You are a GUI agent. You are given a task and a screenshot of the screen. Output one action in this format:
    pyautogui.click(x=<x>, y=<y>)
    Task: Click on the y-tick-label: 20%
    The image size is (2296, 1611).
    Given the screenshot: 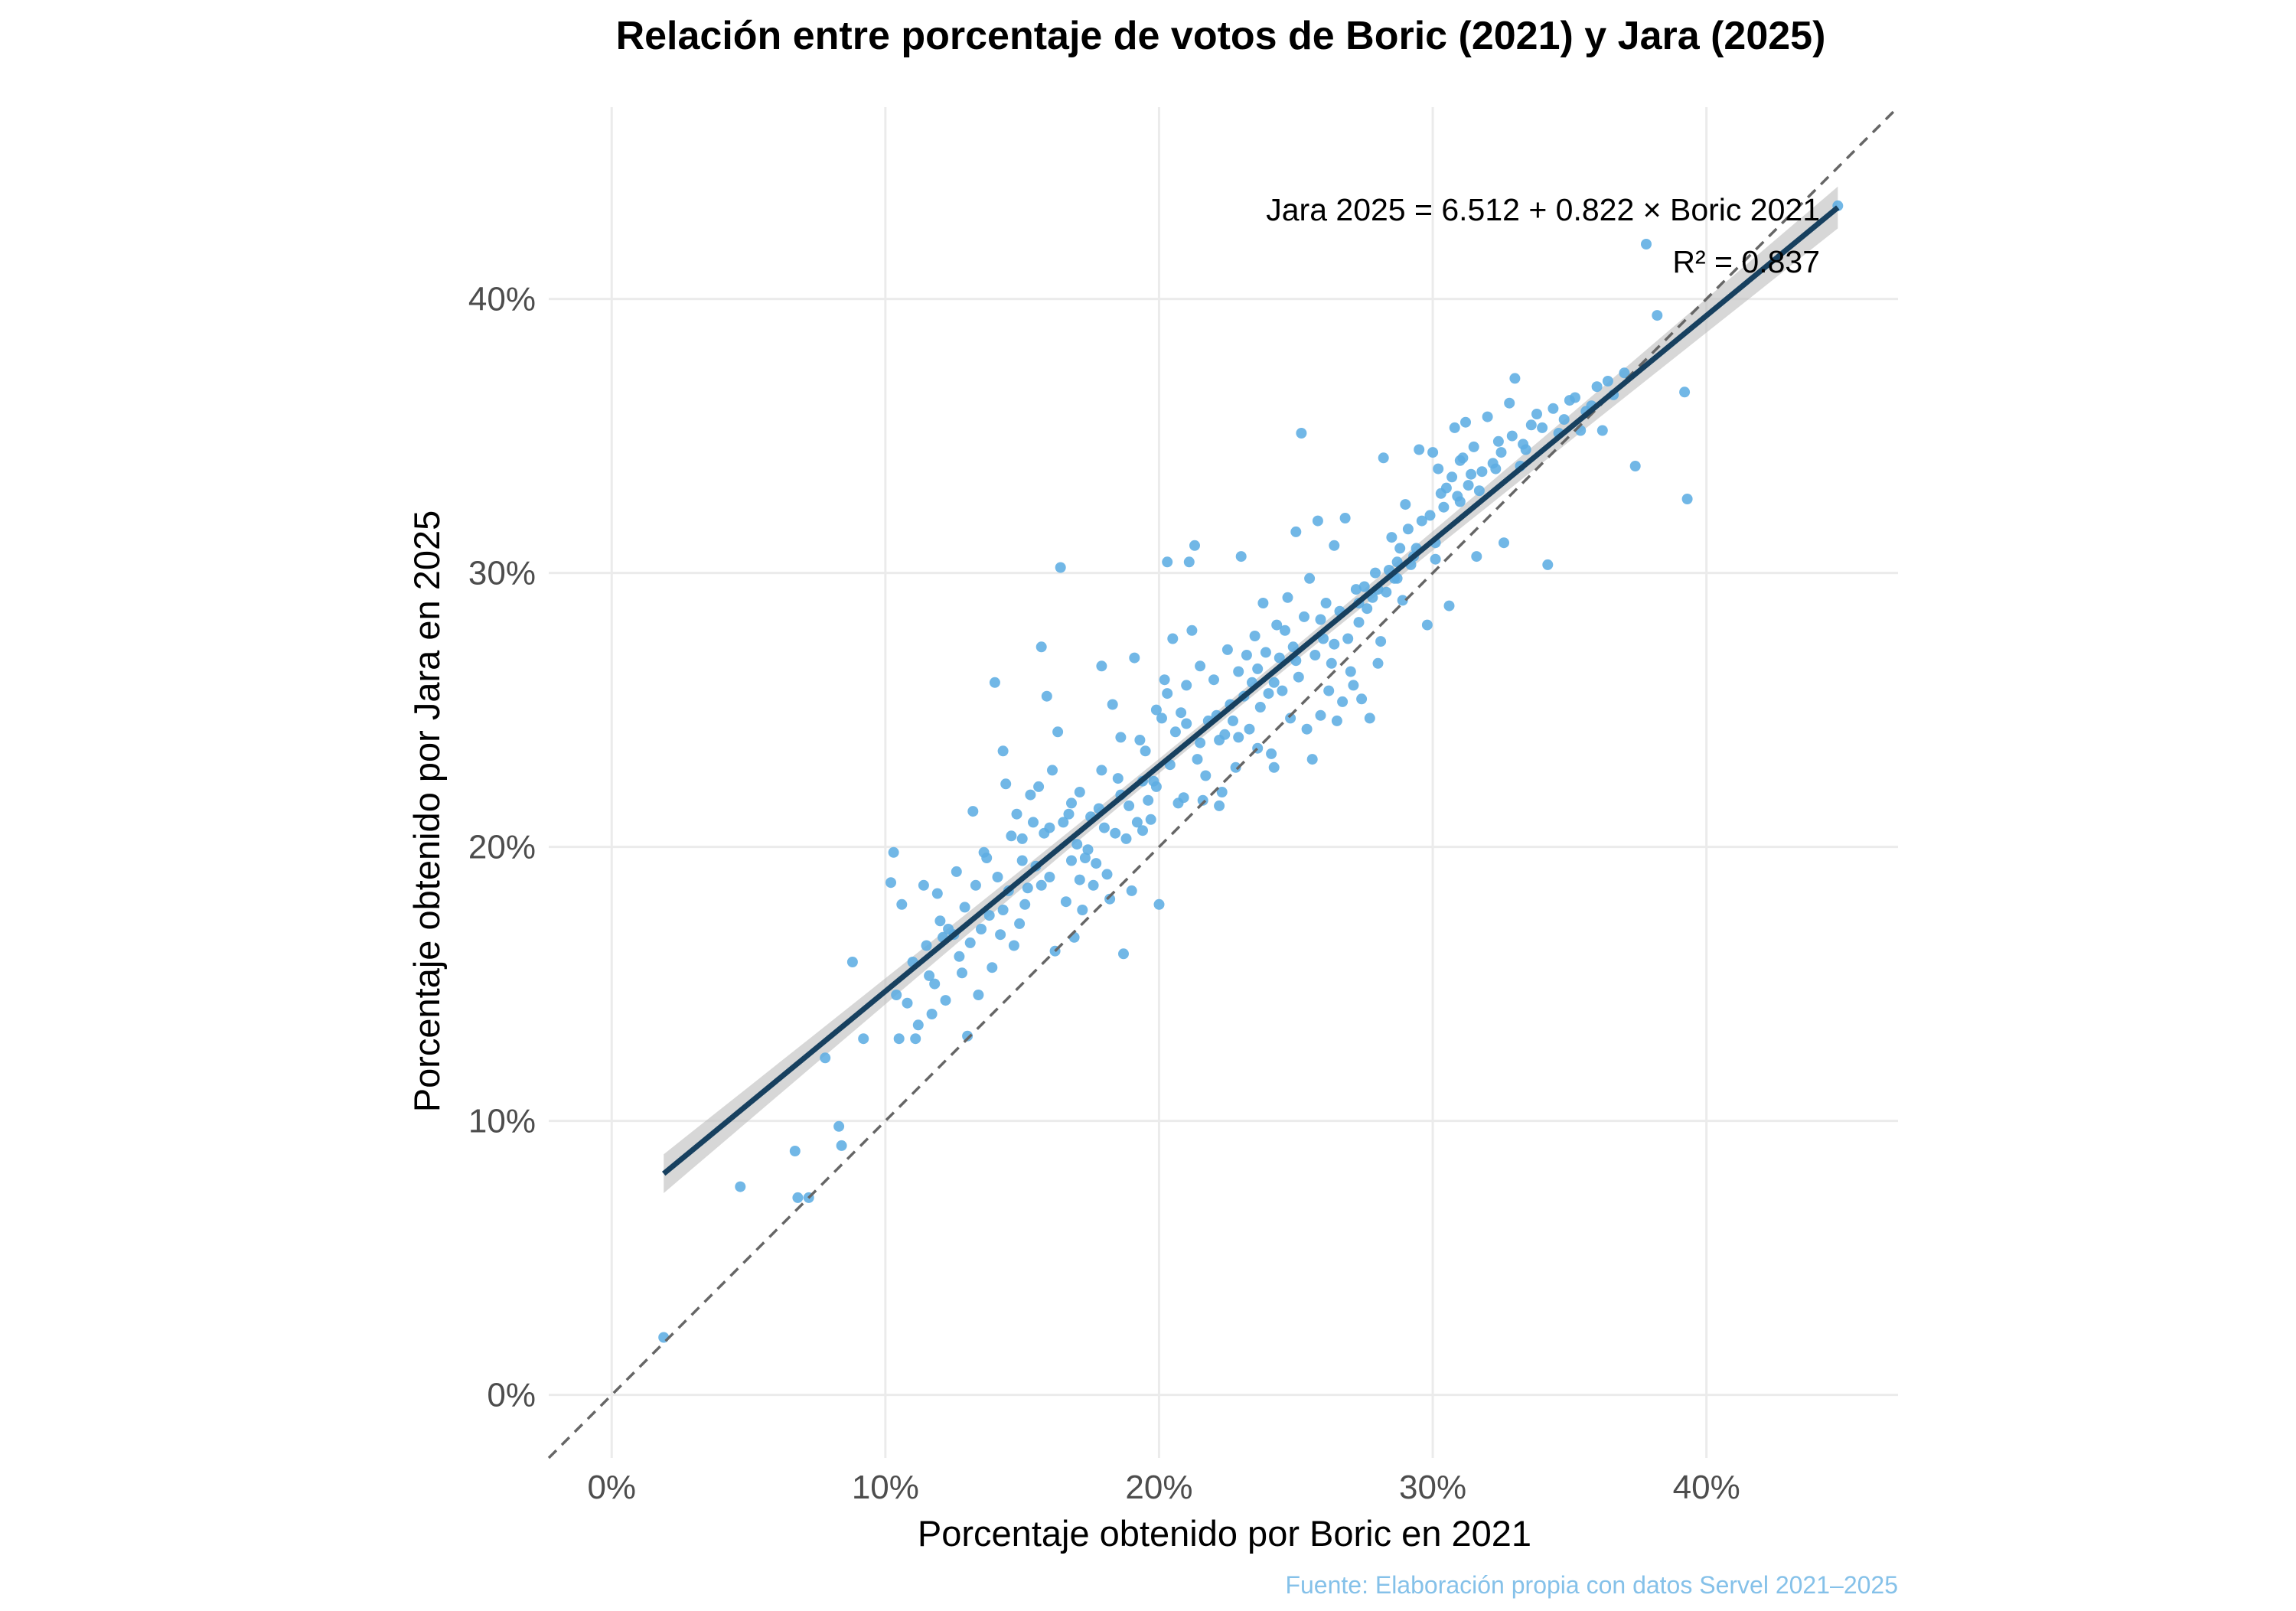 What is the action you would take?
    pyautogui.click(x=502, y=847)
    